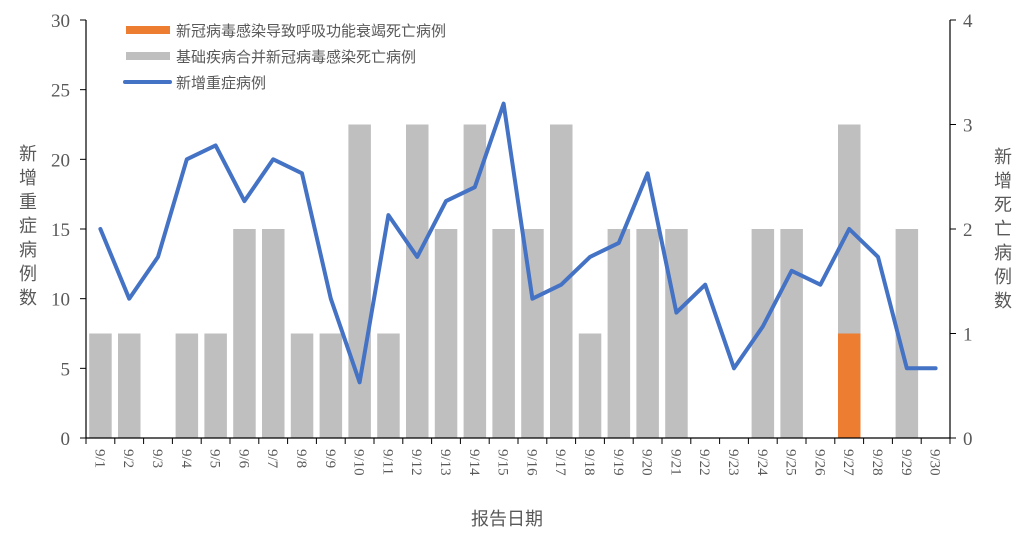 The width and height of the screenshot is (1026, 541). What do you see at coordinates (503, 462) in the screenshot?
I see `x-tick-label: 9/15` at bounding box center [503, 462].